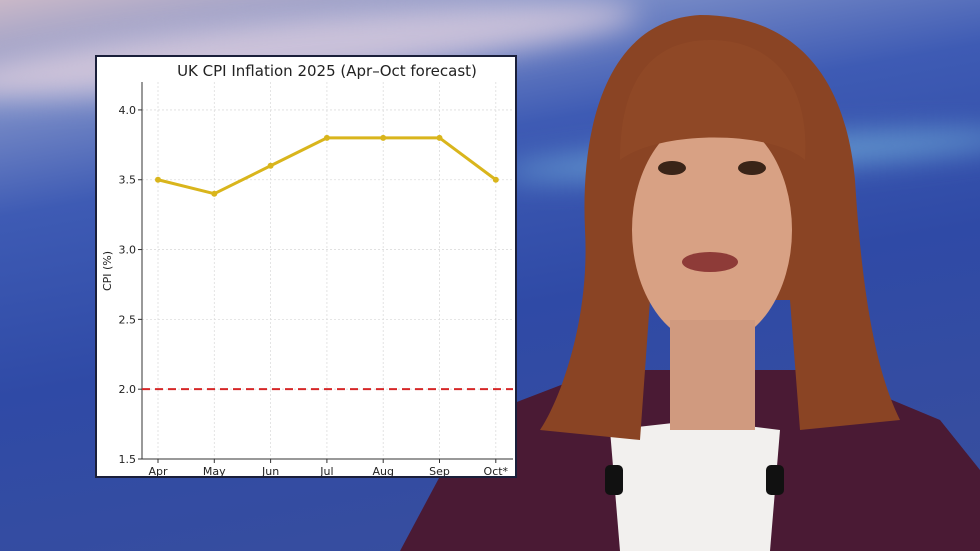 The width and height of the screenshot is (980, 551). I want to click on y-tick-label: 2.5, so click(128, 319).